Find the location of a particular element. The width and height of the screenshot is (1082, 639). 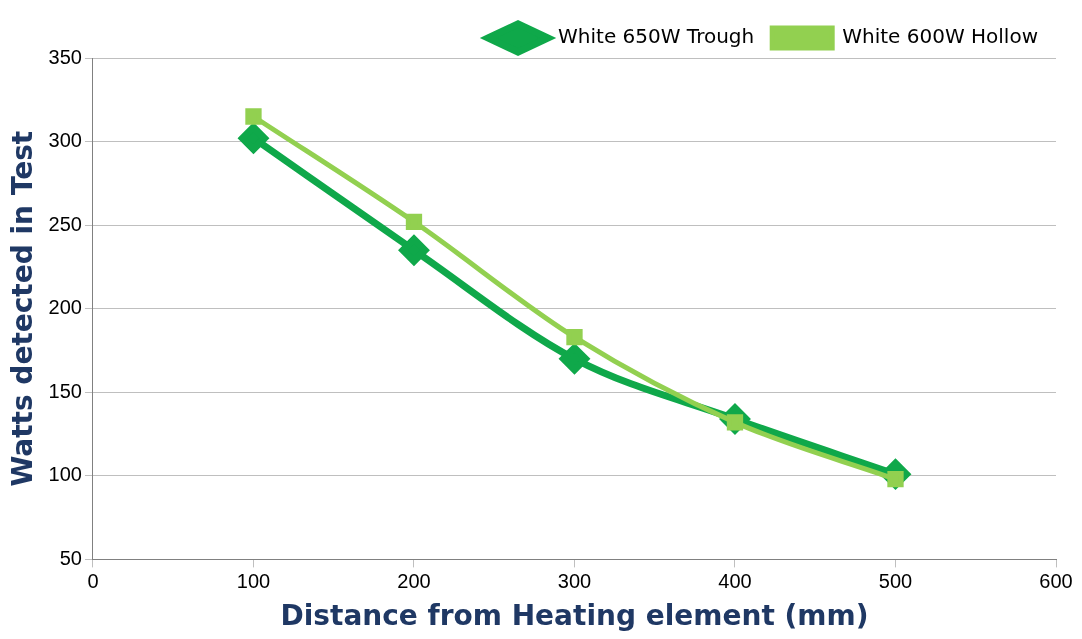

x-axis-title: Distance from Heating element (mm) is located at coordinates (574, 616).